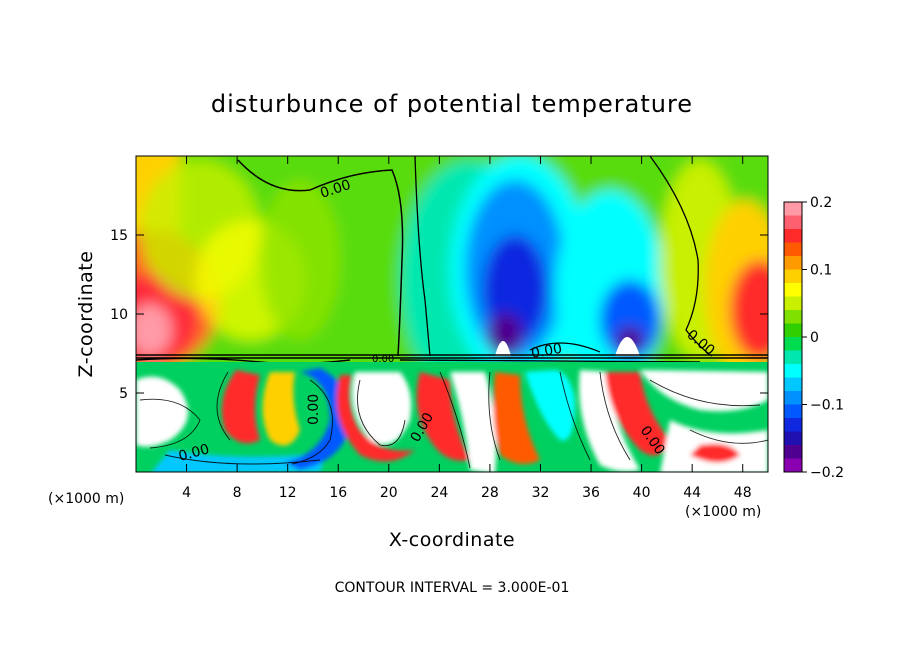 This screenshot has width=904, height=654. What do you see at coordinates (827, 406) in the screenshot?
I see `colorbar-tick-label: −0.1` at bounding box center [827, 406].